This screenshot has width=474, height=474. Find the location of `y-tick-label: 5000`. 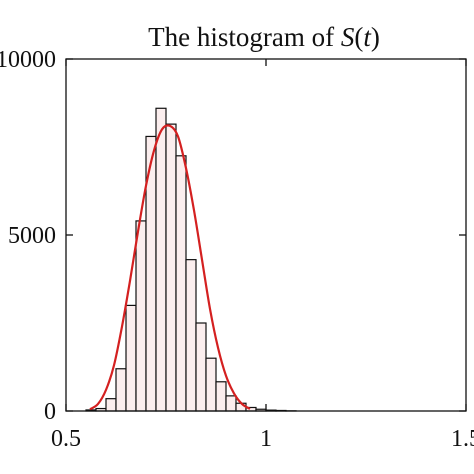

y-tick-label: 5000 is located at coordinates (32, 236).